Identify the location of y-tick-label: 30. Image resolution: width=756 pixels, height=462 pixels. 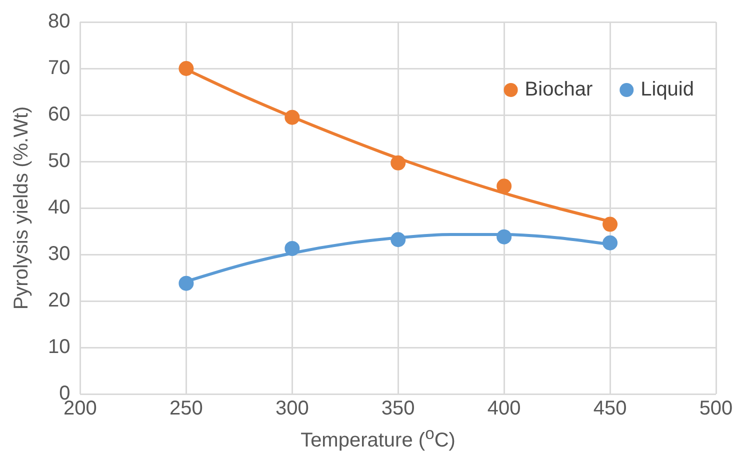
(59, 254).